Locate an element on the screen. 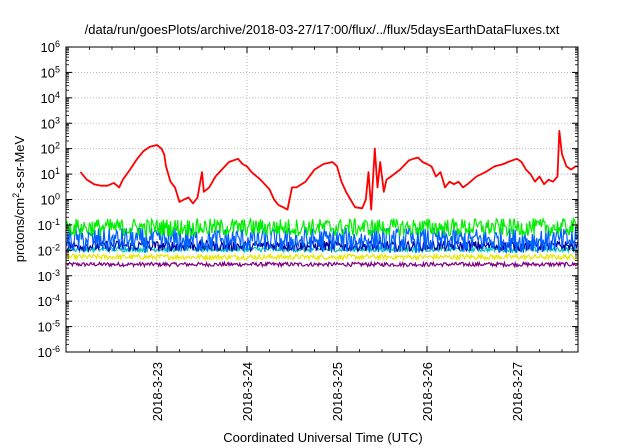  y-tick-label: 10⁰ is located at coordinates (50, 200).